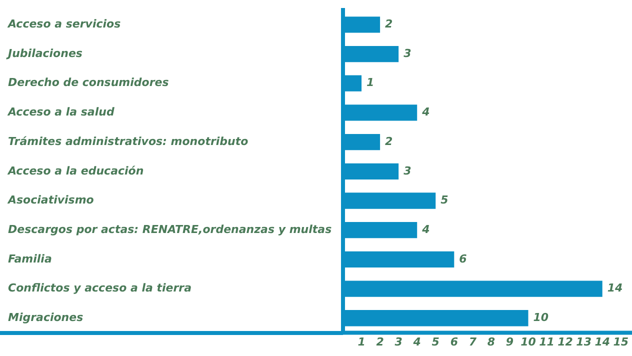 The height and width of the screenshot is (356, 632). I want to click on x-tick-label: 4, so click(416, 341).